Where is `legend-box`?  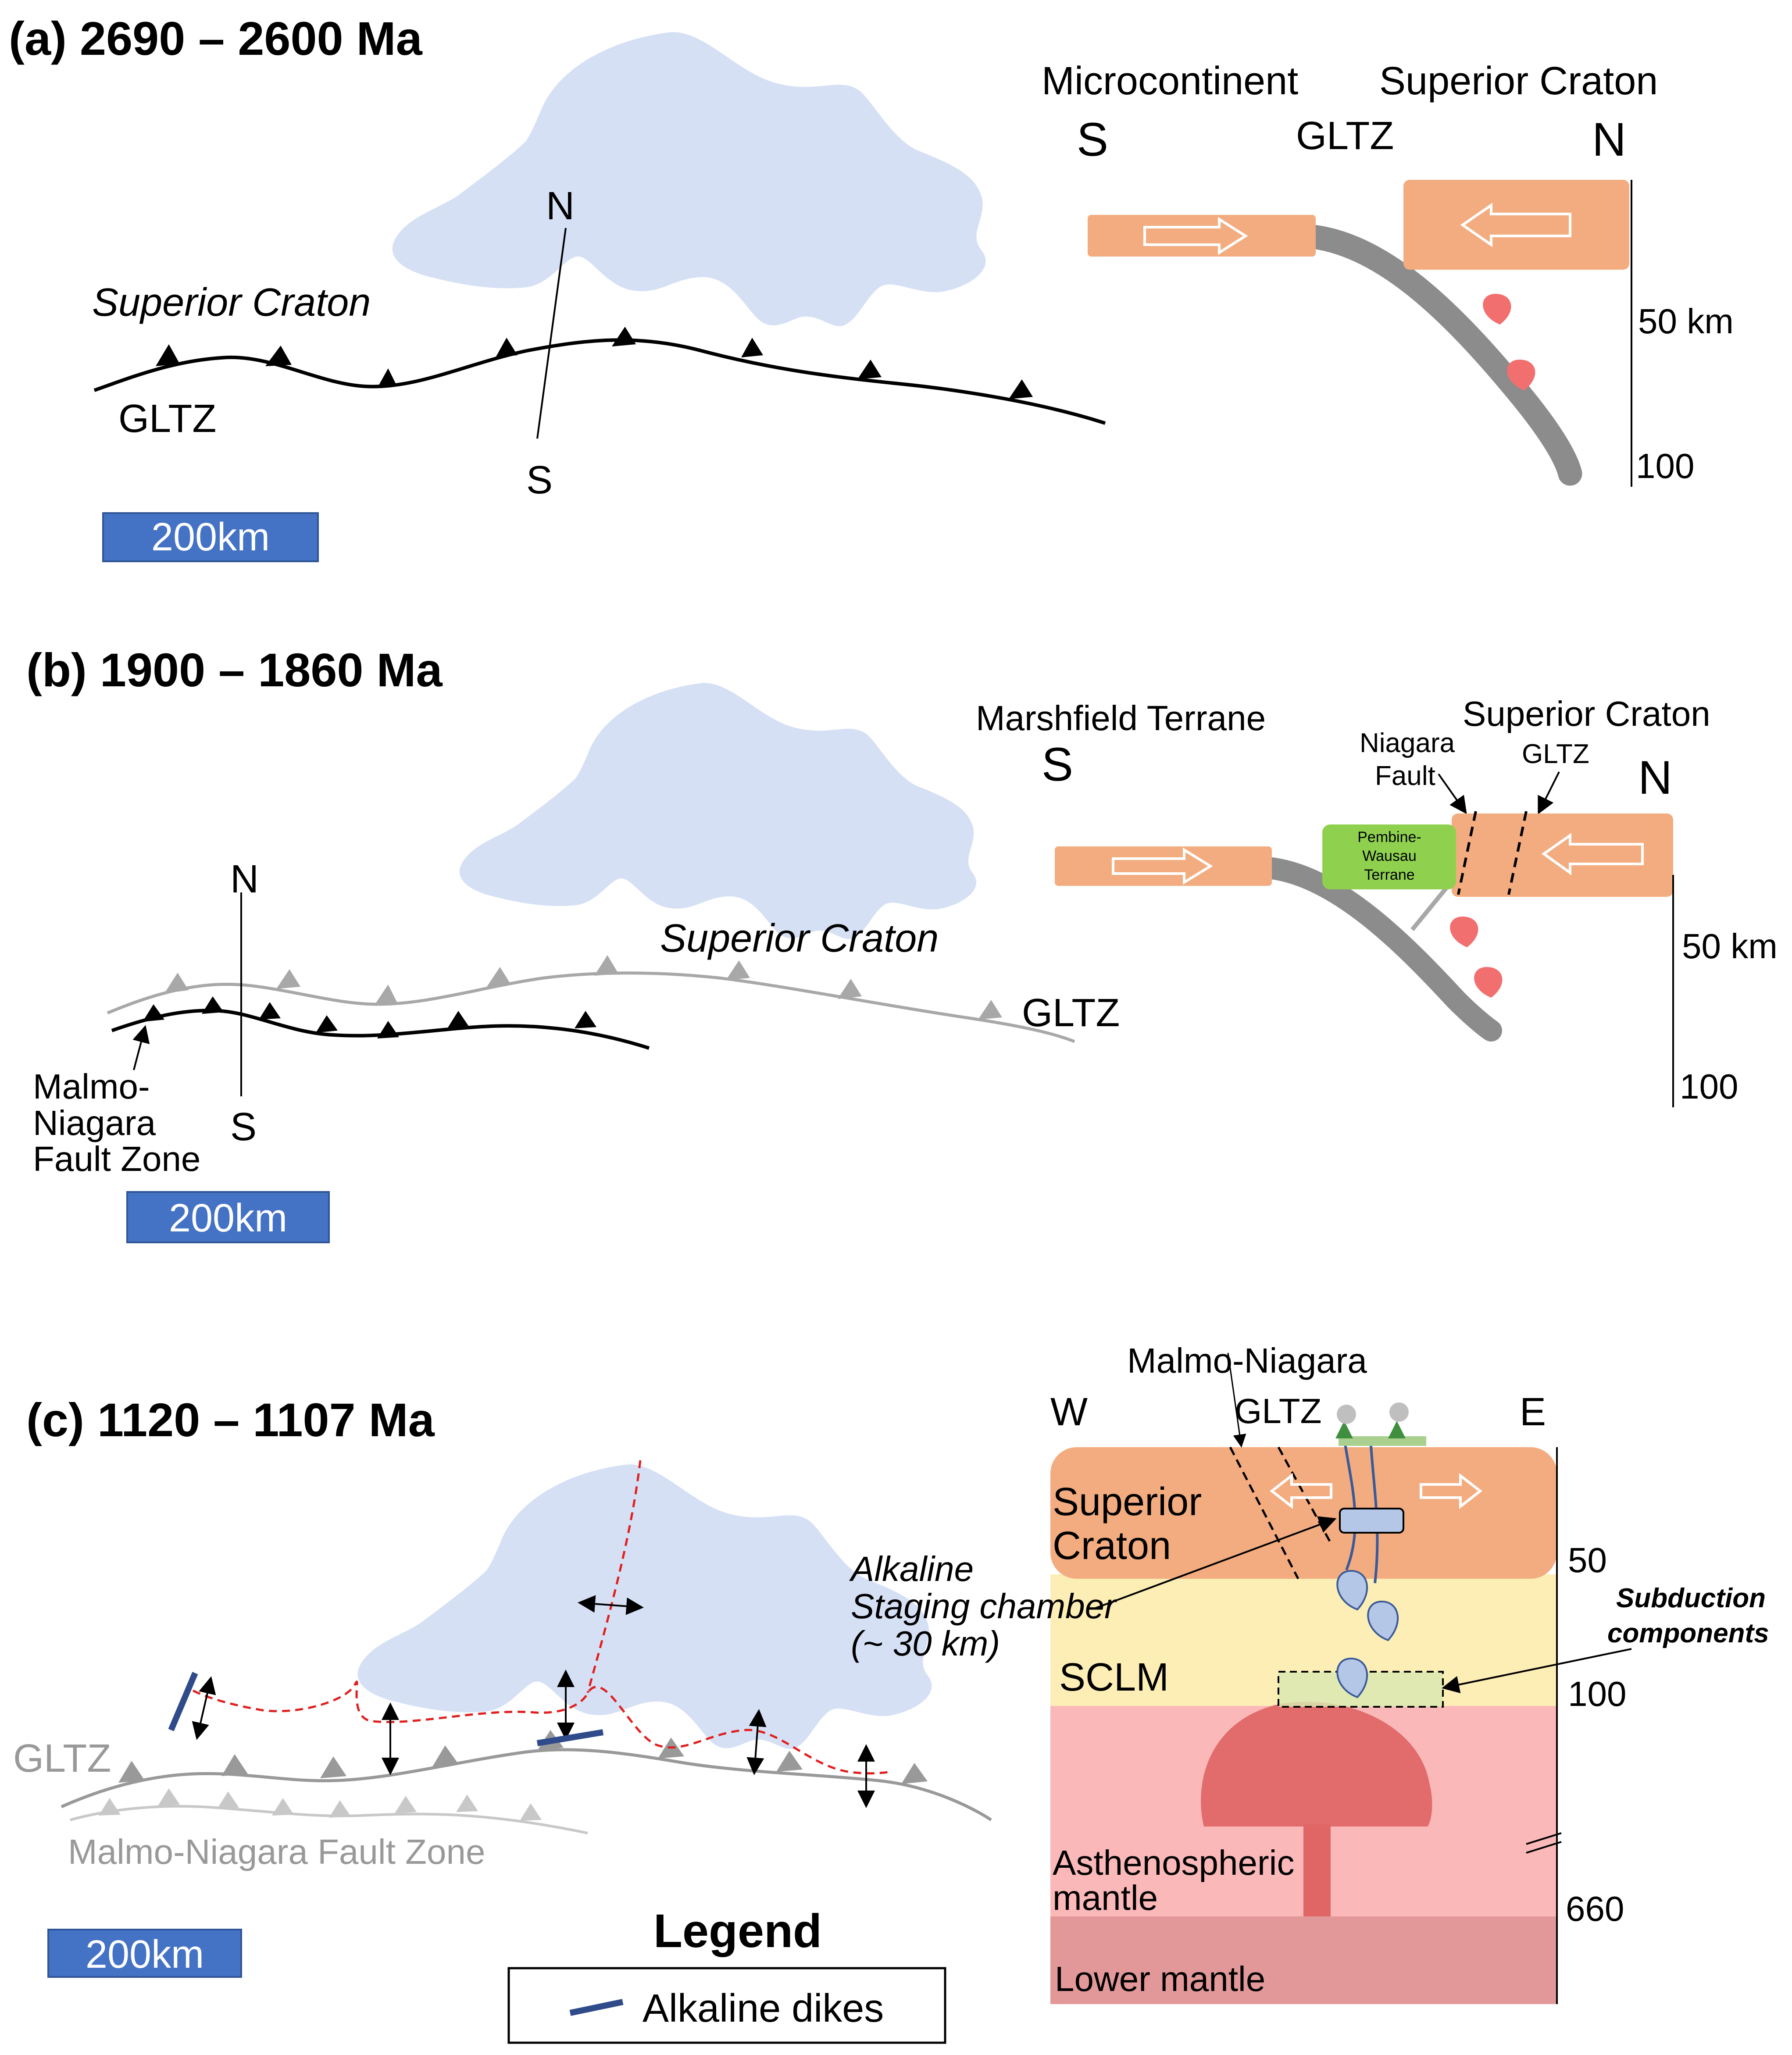 legend-box is located at coordinates (726, 2005).